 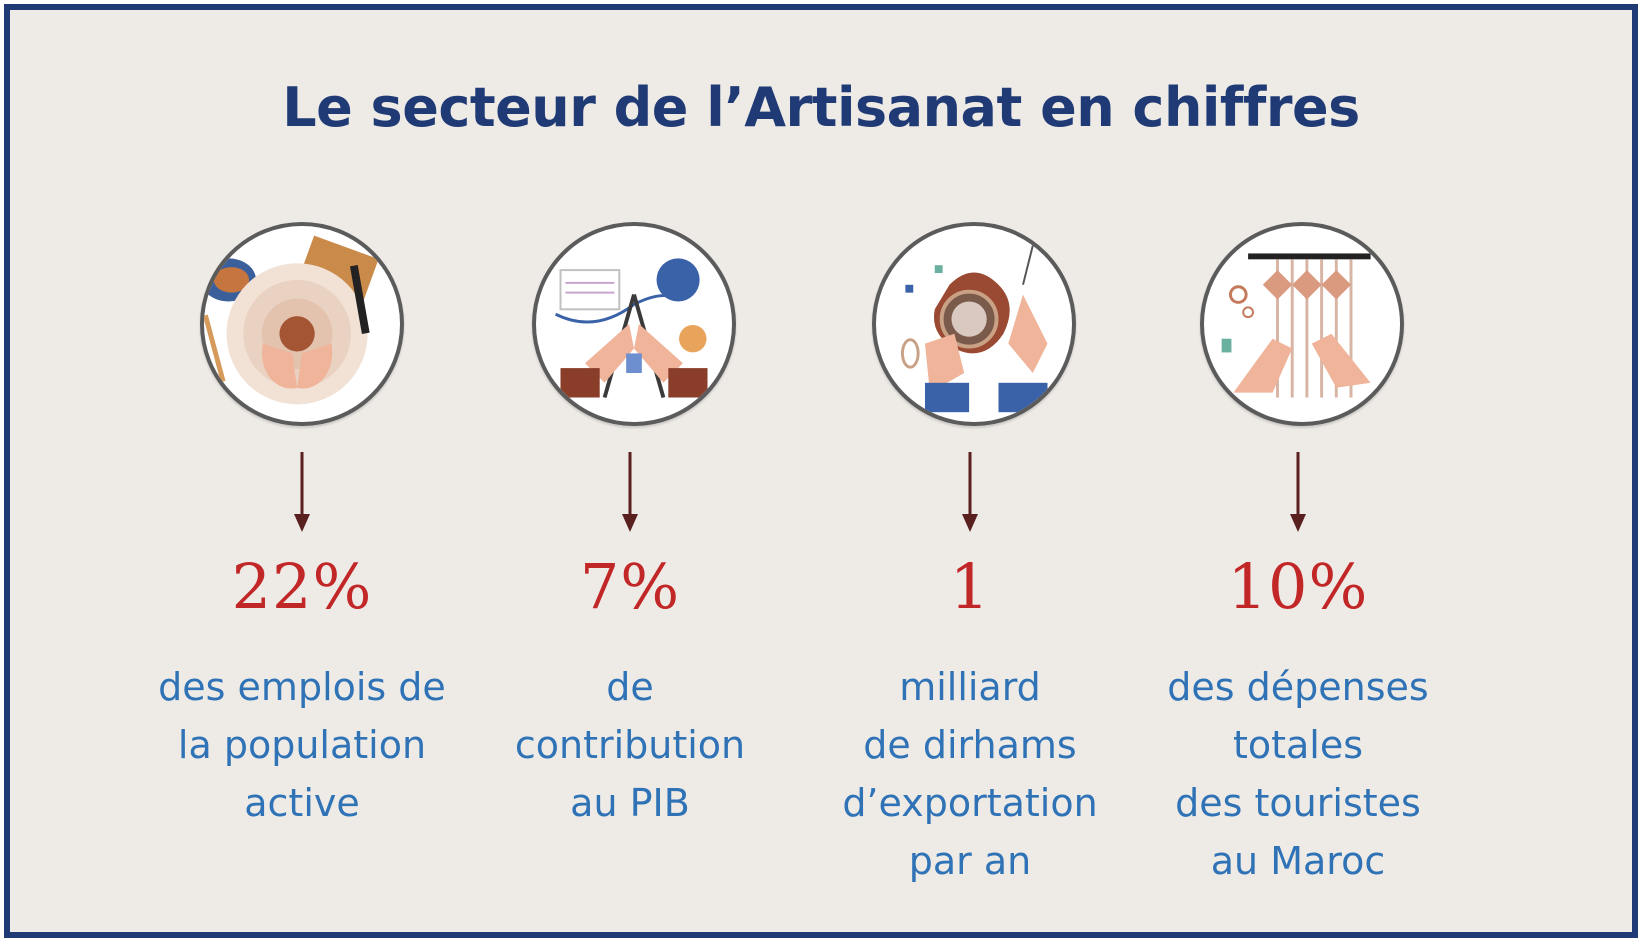 What do you see at coordinates (974, 324) in the screenshot?
I see `embroidery-icon` at bounding box center [974, 324].